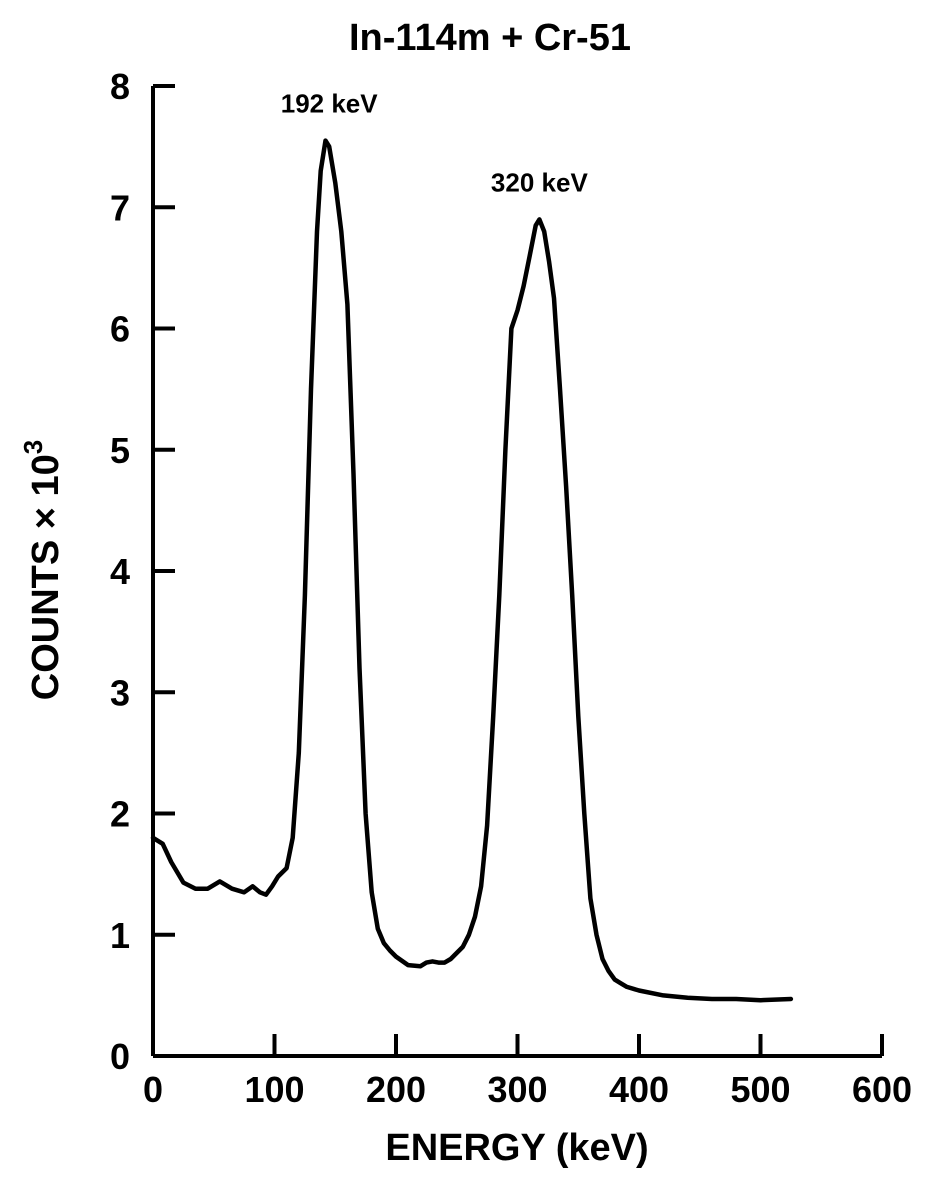 The image size is (928, 1184). What do you see at coordinates (120, 1056) in the screenshot?
I see `y-tick-label: 0` at bounding box center [120, 1056].